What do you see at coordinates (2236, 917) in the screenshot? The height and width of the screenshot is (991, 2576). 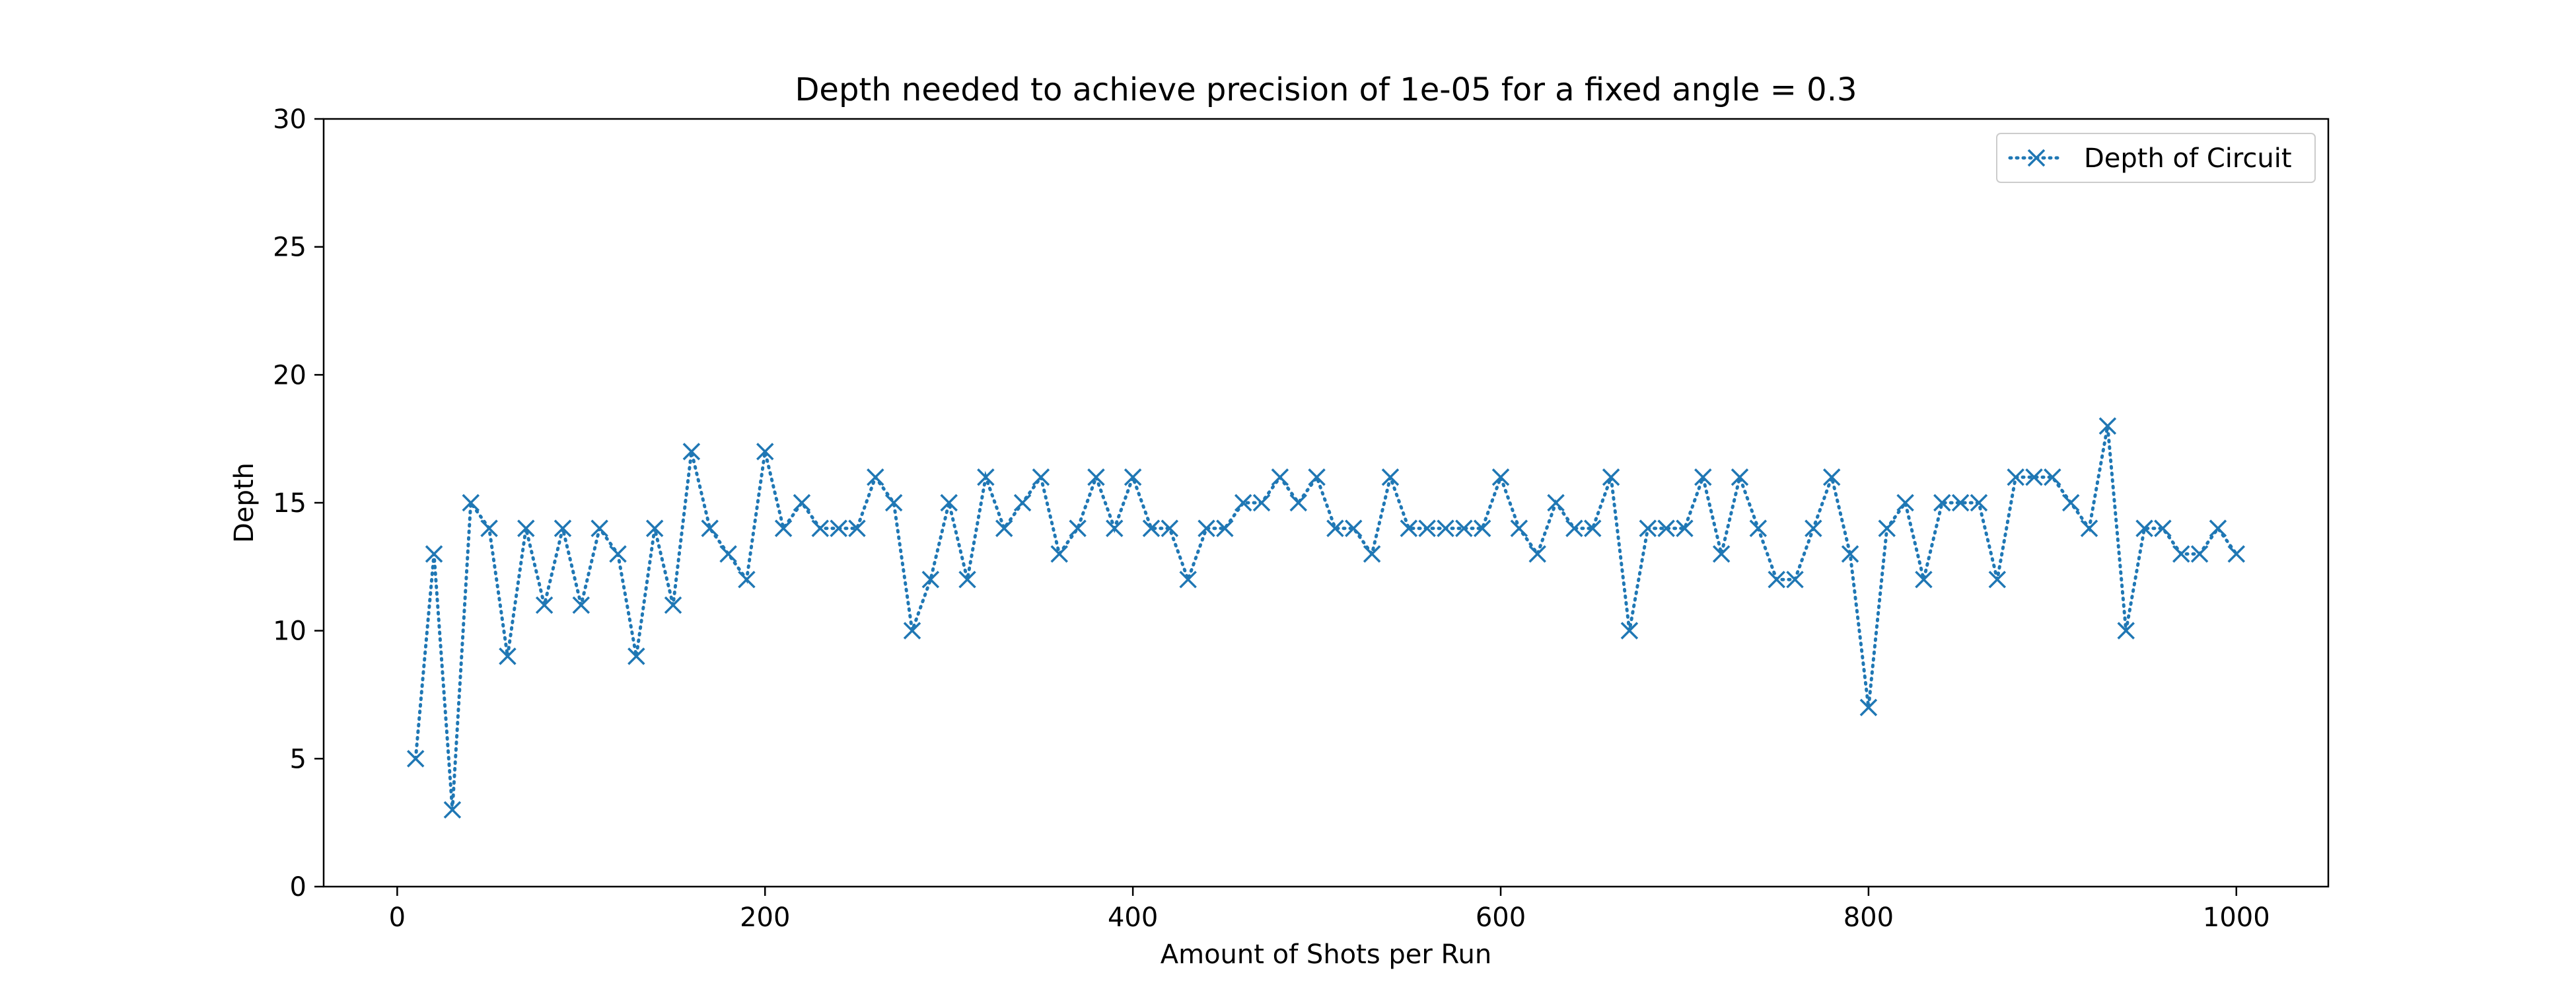 I see `x-tick-label: 1000` at bounding box center [2236, 917].